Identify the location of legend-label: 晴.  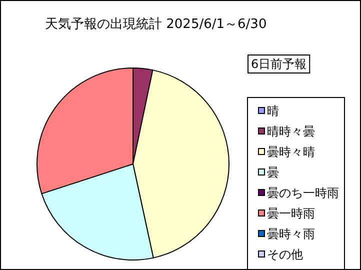
(273, 111).